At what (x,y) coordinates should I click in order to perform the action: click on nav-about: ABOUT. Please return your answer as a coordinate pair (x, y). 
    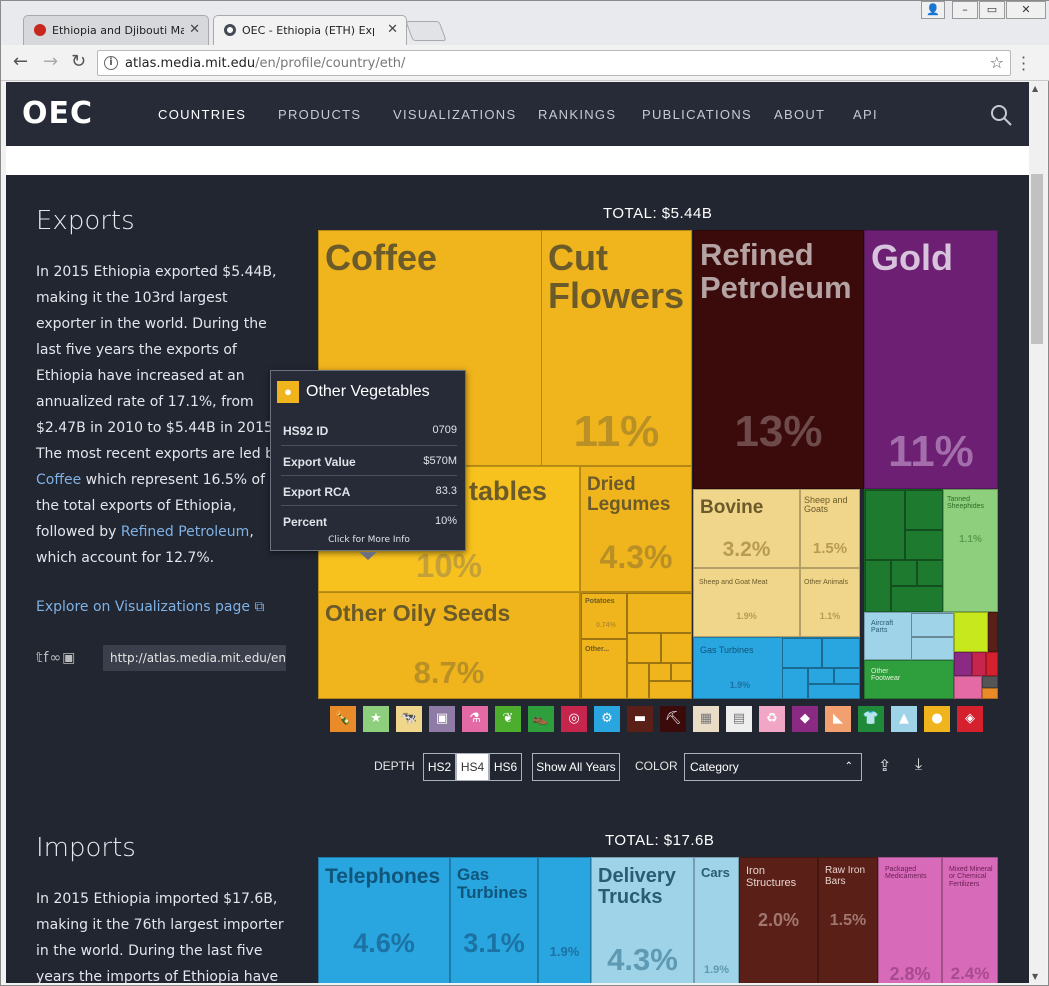
    Looking at the image, I should click on (800, 114).